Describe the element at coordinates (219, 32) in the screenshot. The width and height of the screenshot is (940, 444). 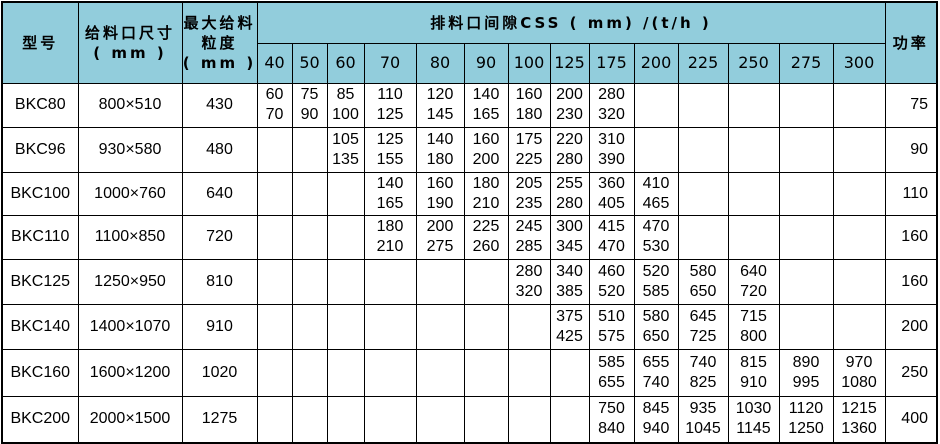
I see `header-max-feed-label: 最大给料粒度` at that location.